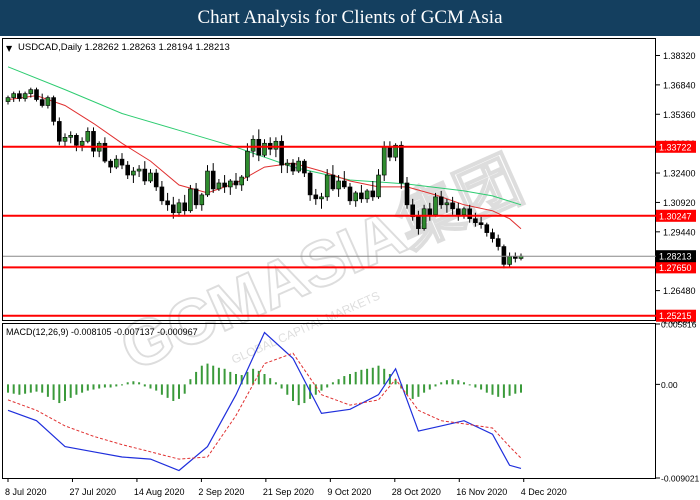 This screenshot has height=500, width=700. I want to click on current-price-label: 1.28213, so click(675, 257).